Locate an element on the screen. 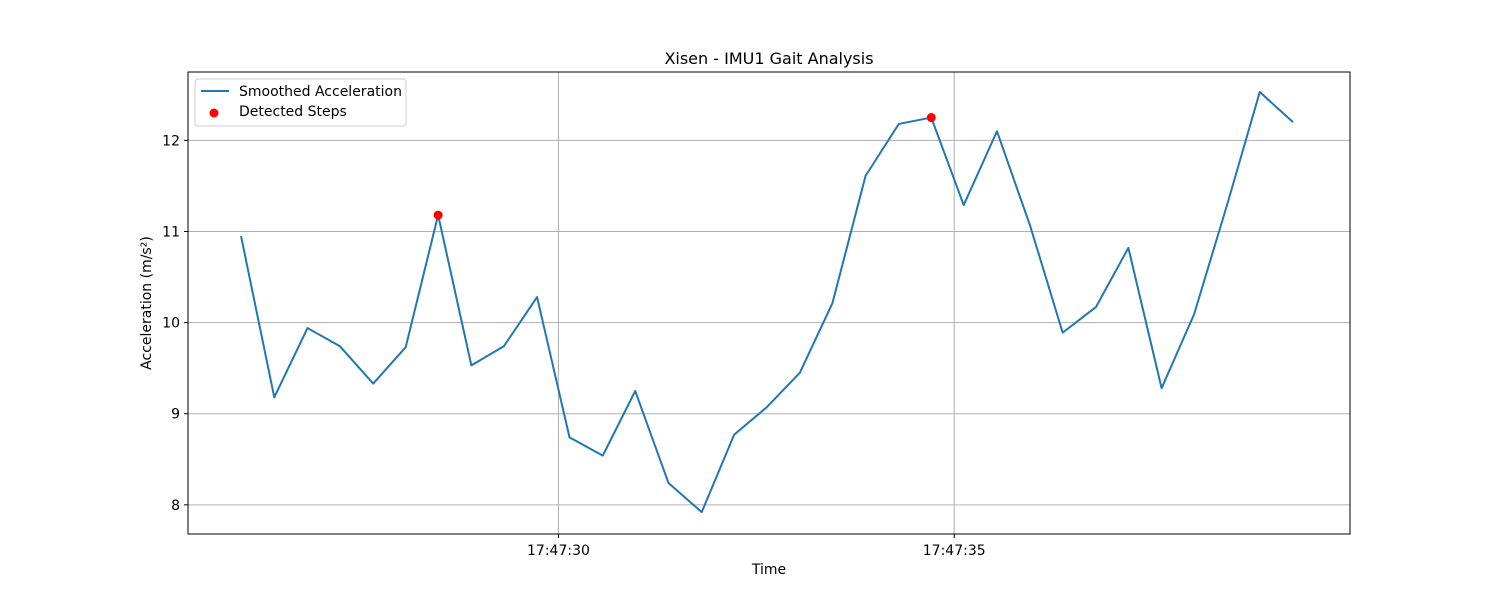 The height and width of the screenshot is (604, 1500). y-axis-label: Acceleration (m/s²) is located at coordinates (147, 303).